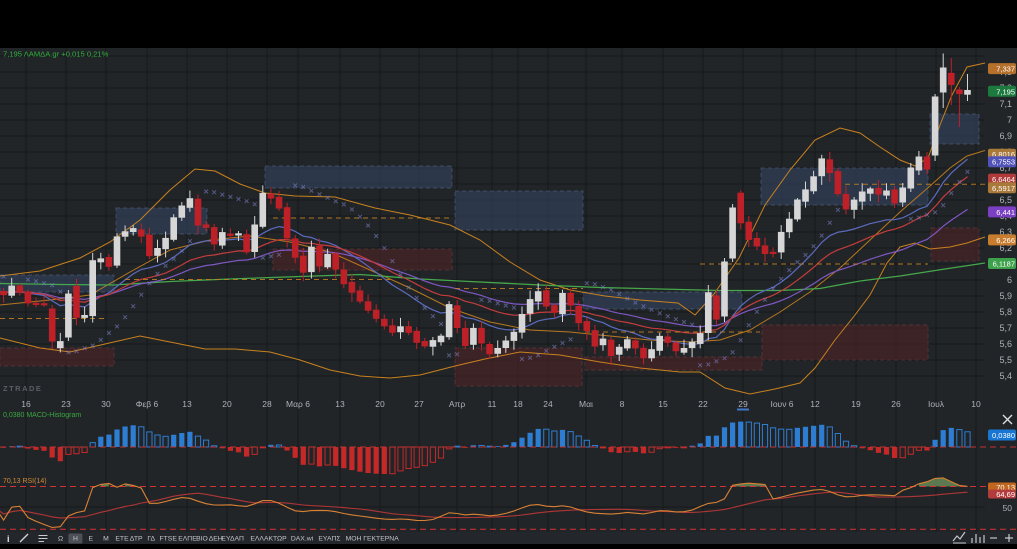 This screenshot has width=1017, height=549. What do you see at coordinates (381, 539) in the screenshot?
I see `svg-text: ΓΕΚΤΕΡΝΑ` at bounding box center [381, 539].